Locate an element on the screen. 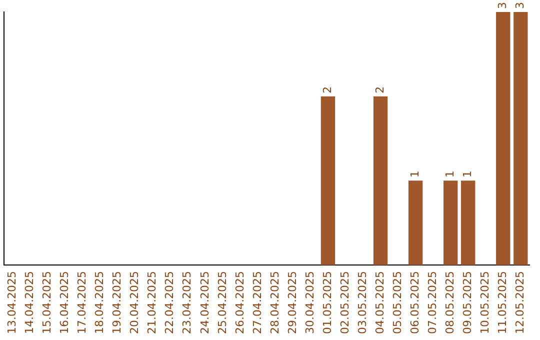 The image size is (540, 340). x-tick-label: 07.05.2025 is located at coordinates (432, 302).